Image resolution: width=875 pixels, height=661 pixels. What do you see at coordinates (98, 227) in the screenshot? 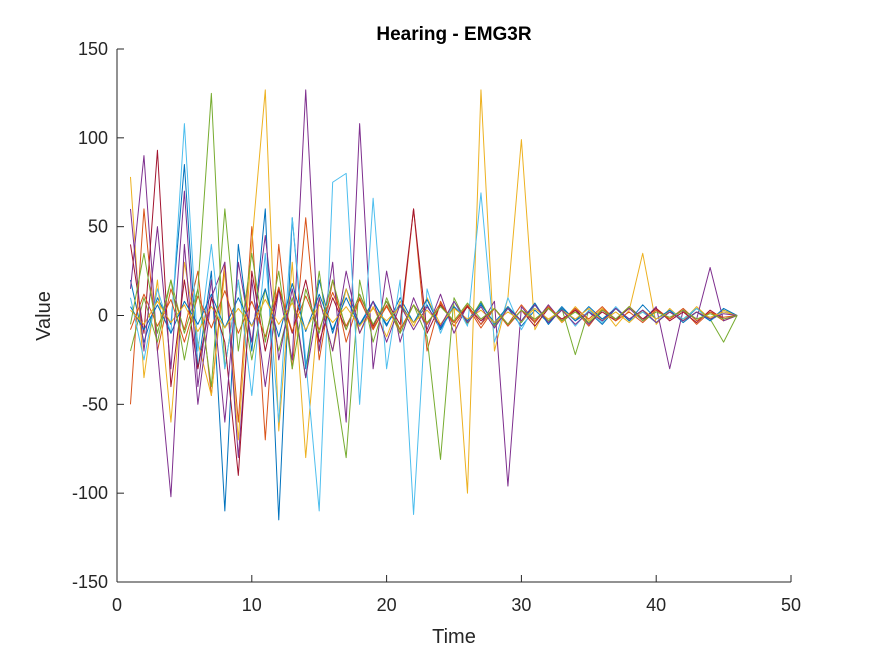
I see `y-tick-label: 50` at bounding box center [98, 227].